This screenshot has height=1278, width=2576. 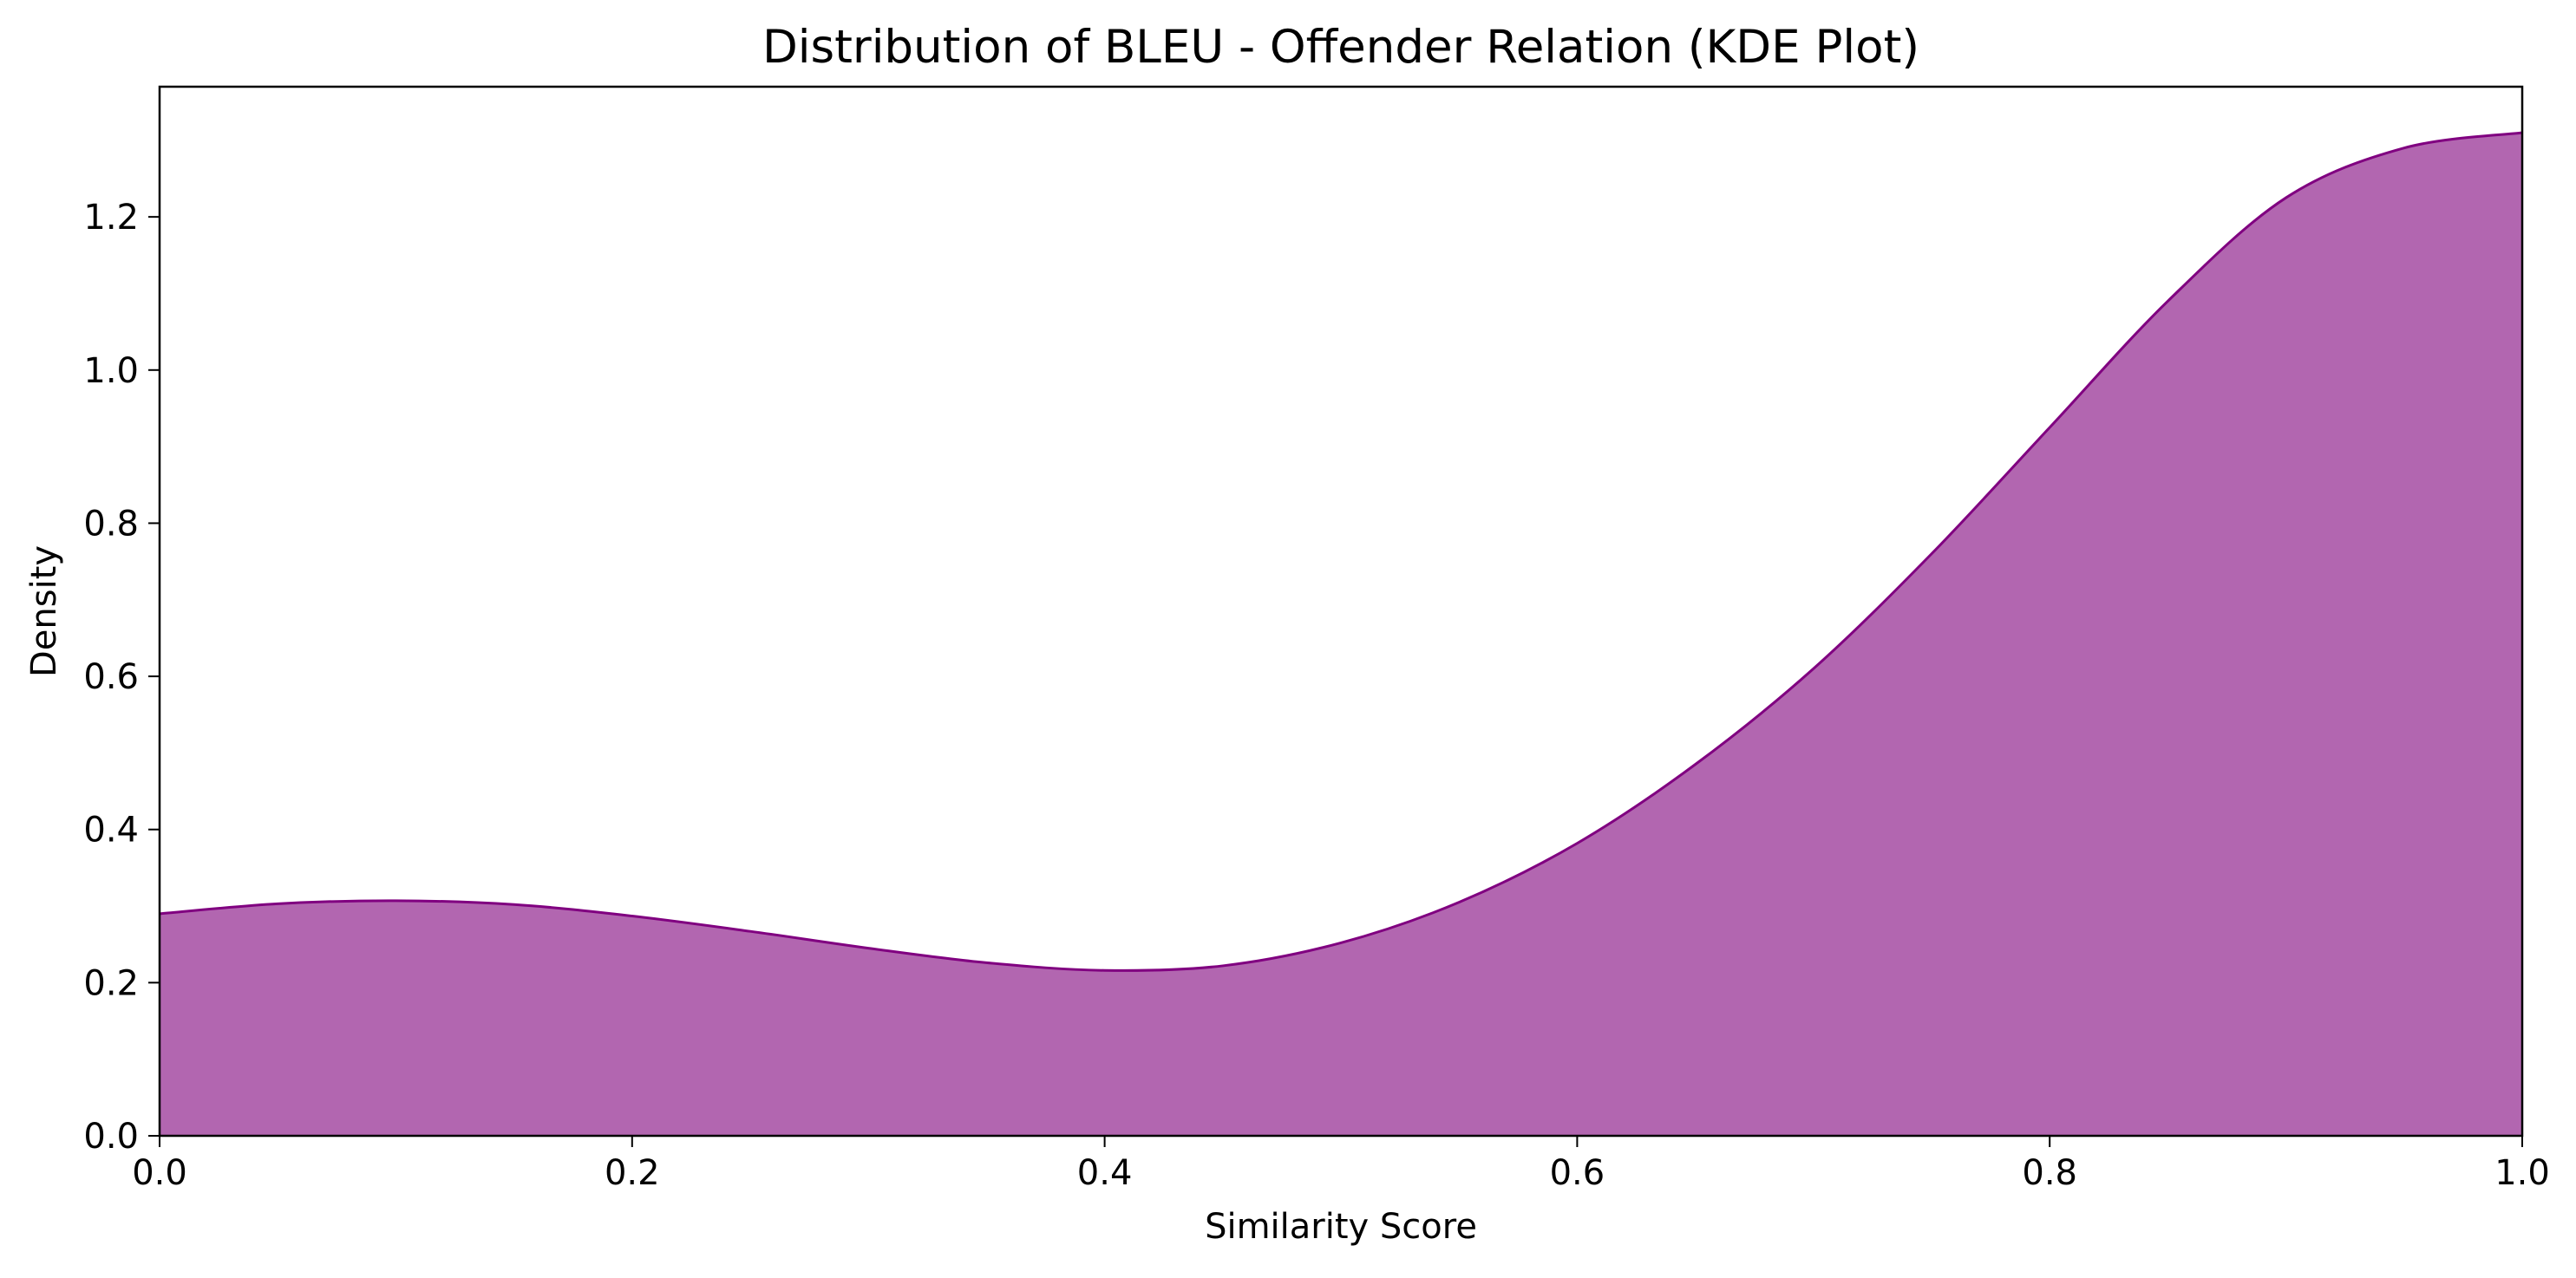 What do you see at coordinates (2049, 1173) in the screenshot?
I see `x-tick-label: 0.8` at bounding box center [2049, 1173].